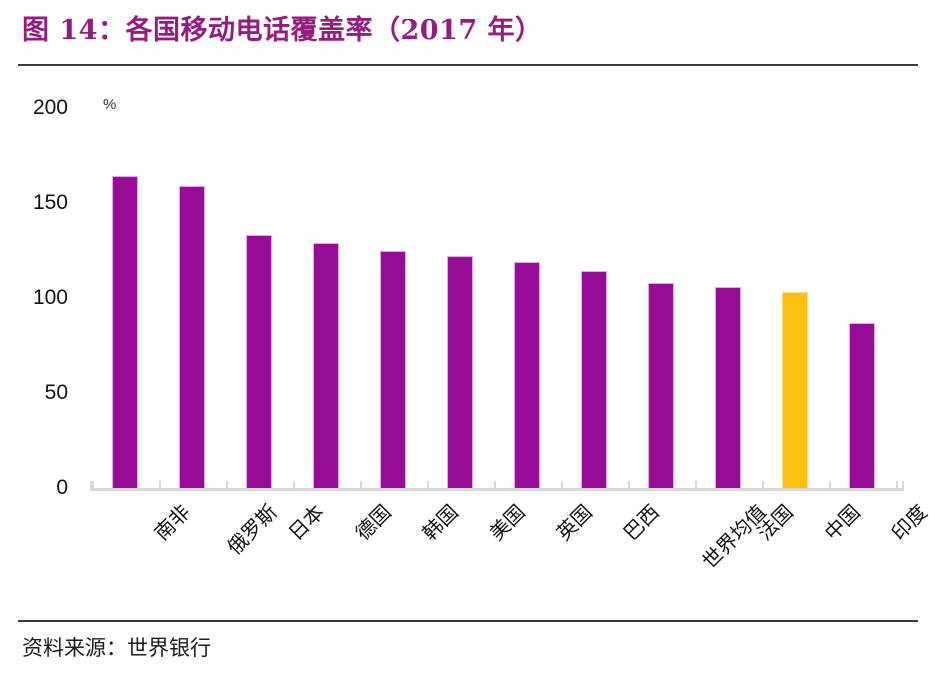  Describe the element at coordinates (862, 405) in the screenshot. I see `bar-印度` at that location.